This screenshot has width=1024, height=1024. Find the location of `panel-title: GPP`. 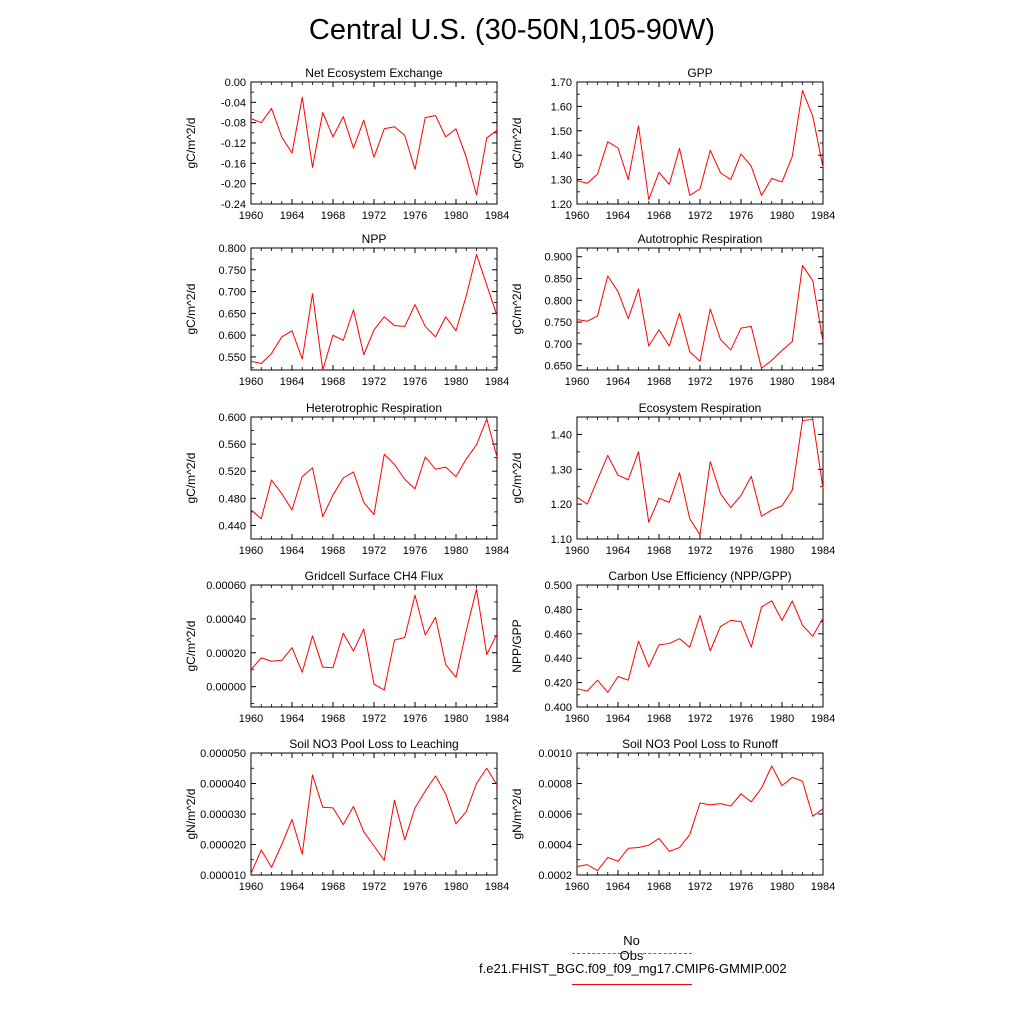

panel-title: GPP is located at coordinates (699, 73).